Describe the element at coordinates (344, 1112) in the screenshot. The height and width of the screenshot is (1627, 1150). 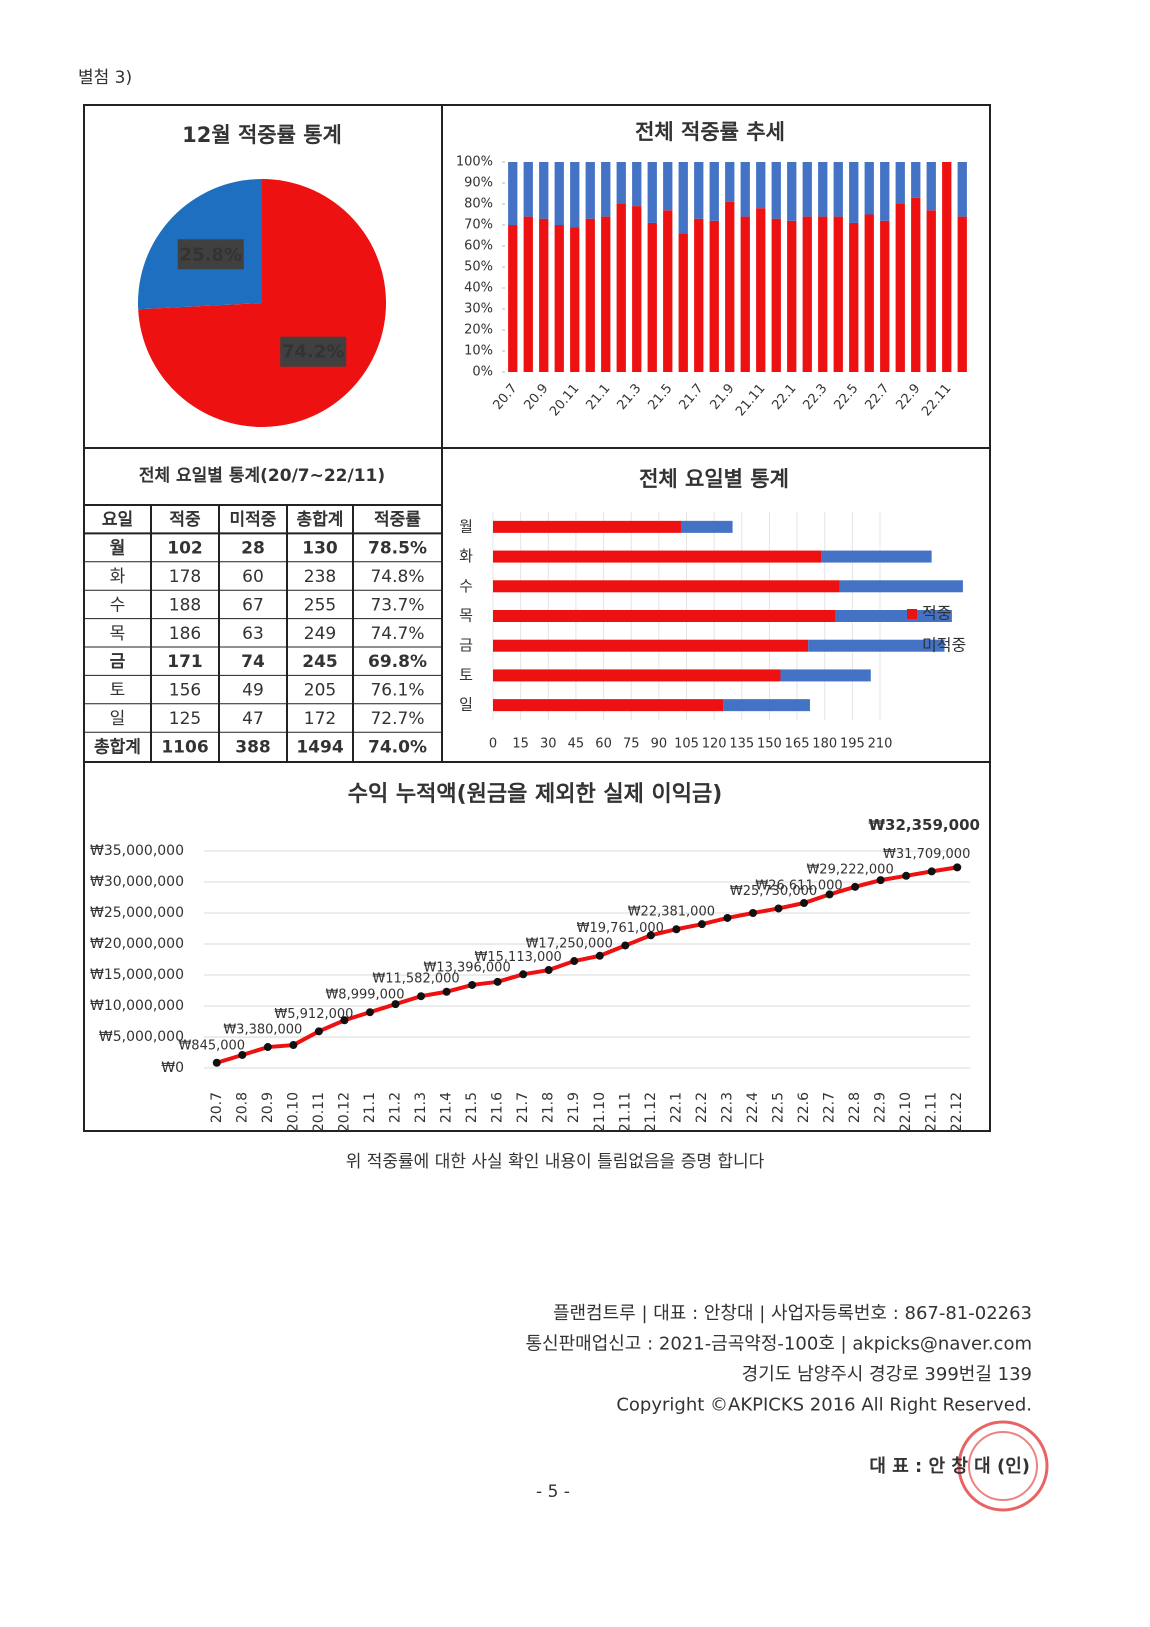
I see `x-tick-label: 20.12` at that location.